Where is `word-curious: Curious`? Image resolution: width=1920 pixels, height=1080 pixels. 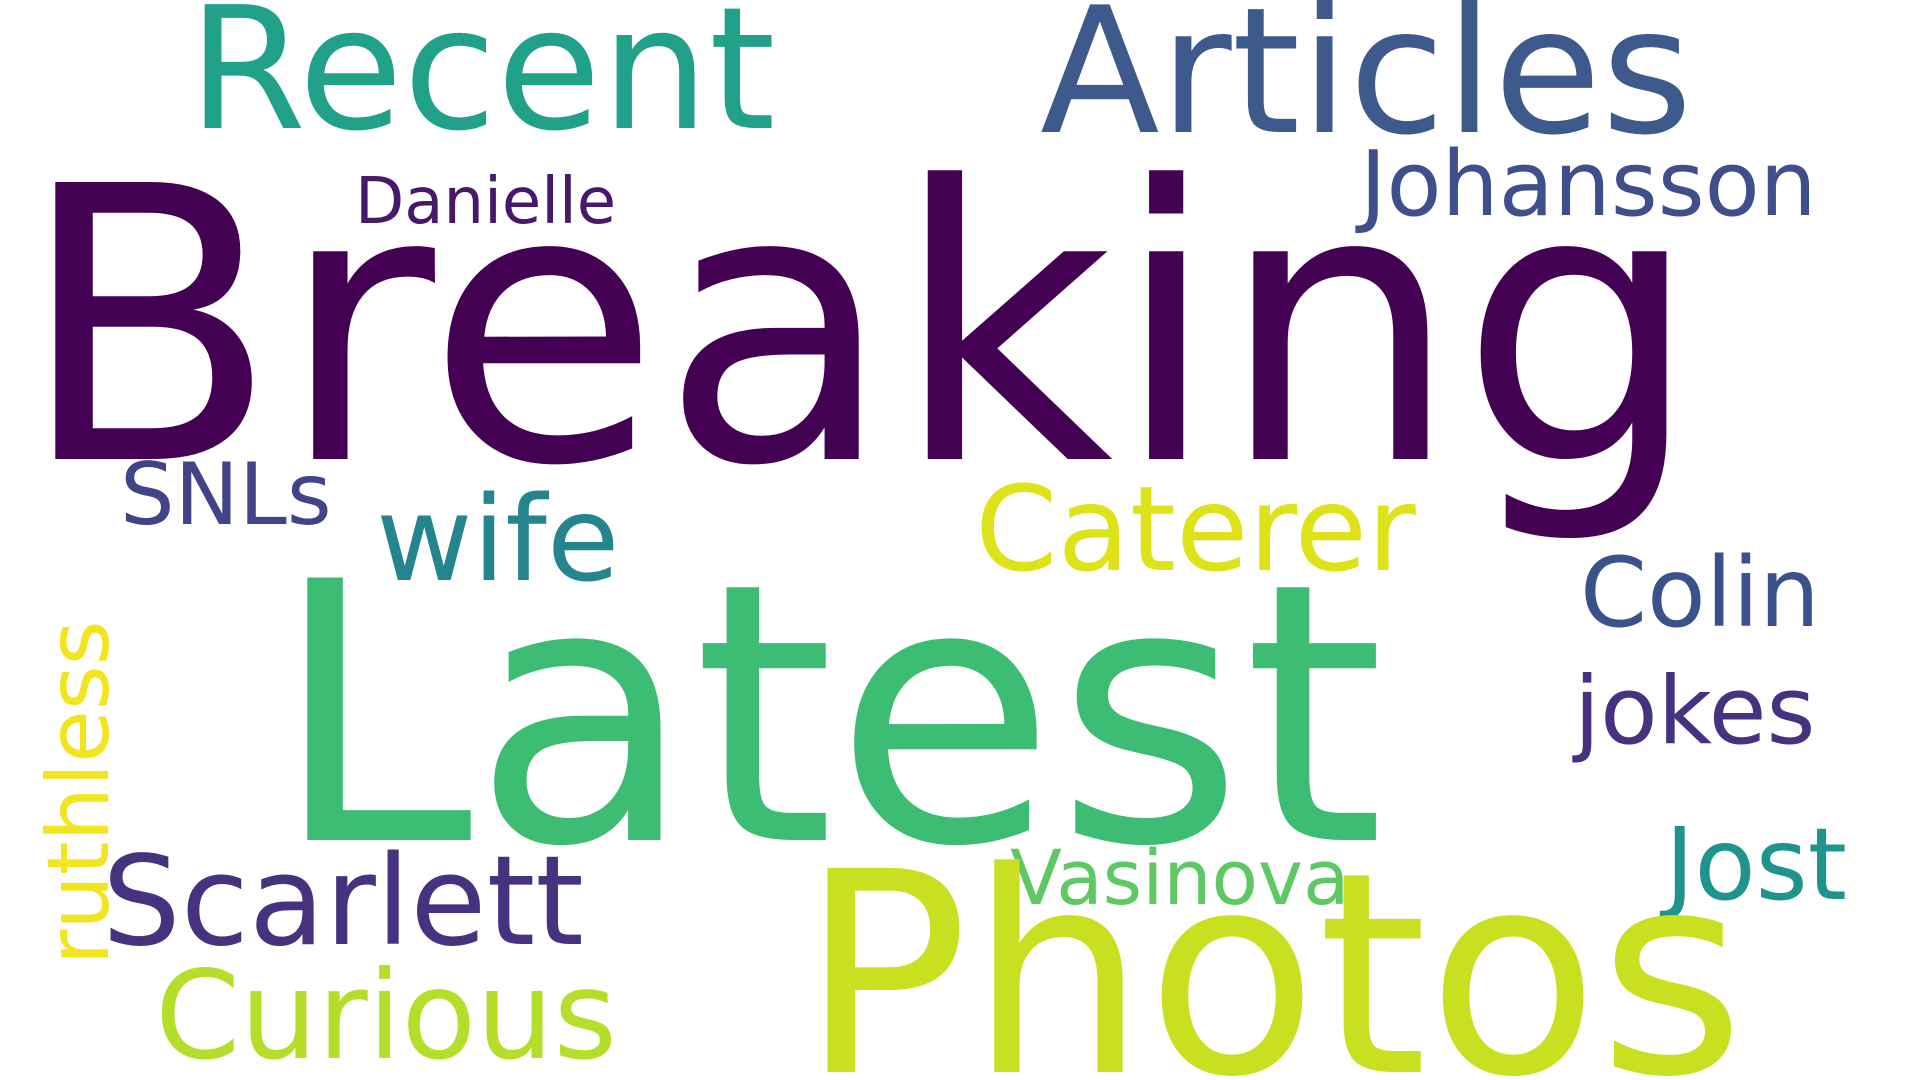 word-curious: Curious is located at coordinates (386, 1012).